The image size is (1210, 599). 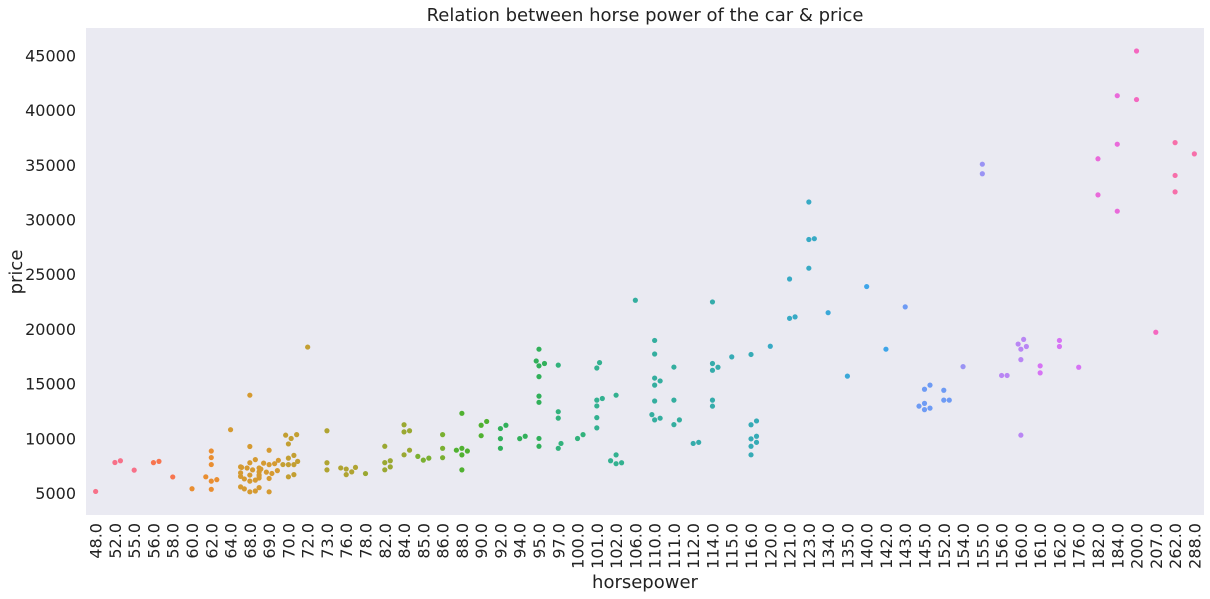 I want to click on y-axis-label: price, so click(x=16, y=272).